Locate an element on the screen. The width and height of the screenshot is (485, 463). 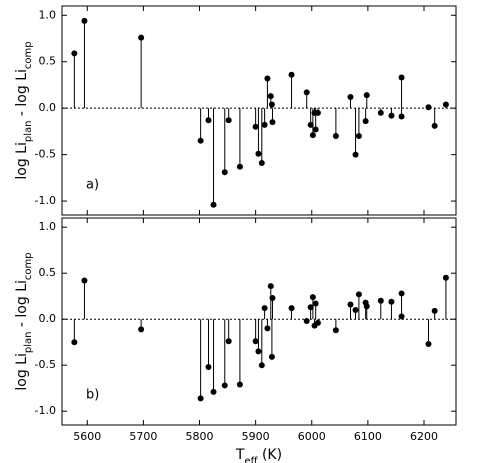
panel-annotation: b) is located at coordinates (92, 395).